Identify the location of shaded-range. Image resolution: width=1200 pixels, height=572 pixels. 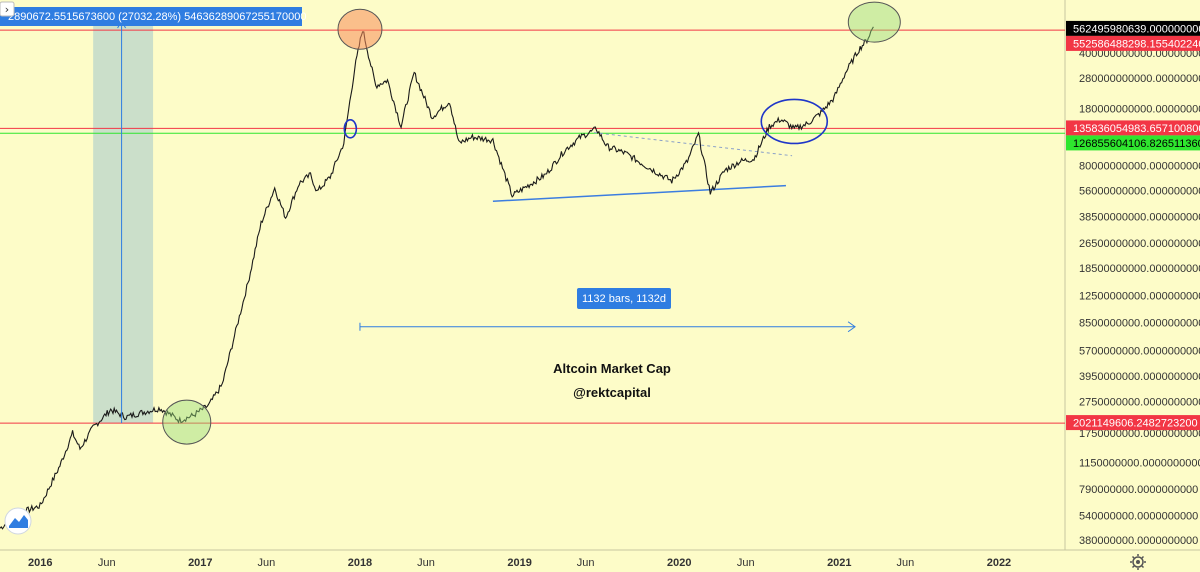
(123, 222).